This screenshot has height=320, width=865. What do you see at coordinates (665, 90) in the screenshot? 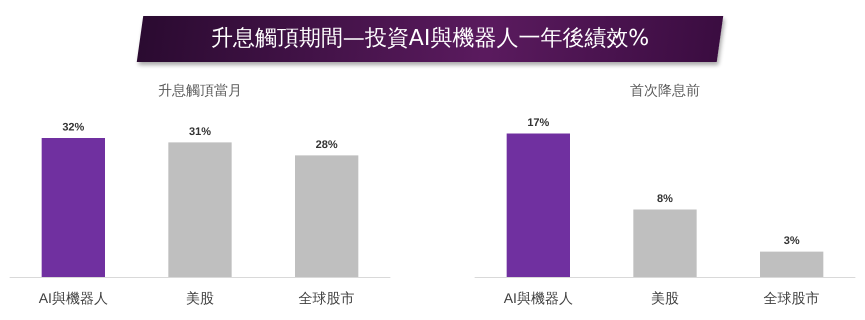
I see `chart-subtitle: 首次降息前` at bounding box center [665, 90].